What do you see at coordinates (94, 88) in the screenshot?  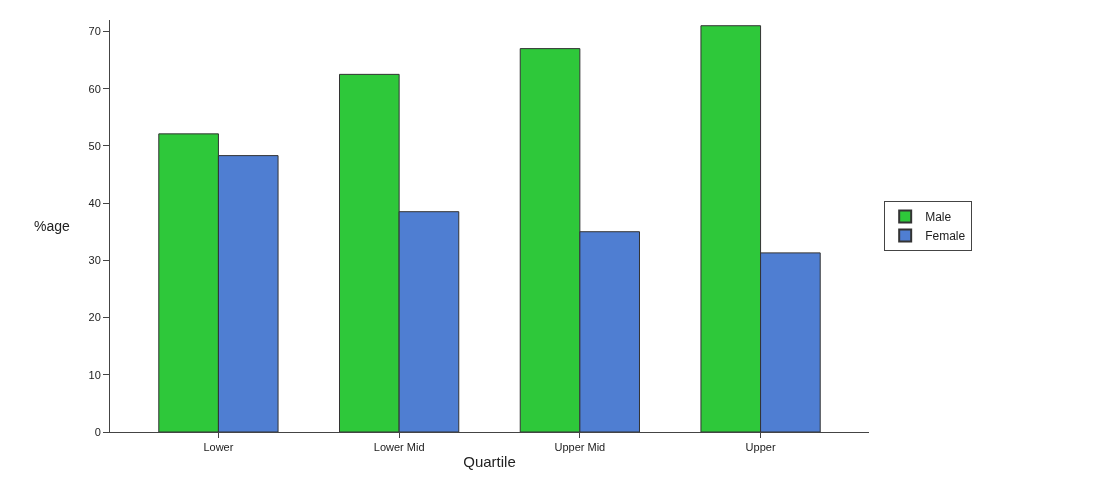 I see `y-tick-label: 60` at bounding box center [94, 88].